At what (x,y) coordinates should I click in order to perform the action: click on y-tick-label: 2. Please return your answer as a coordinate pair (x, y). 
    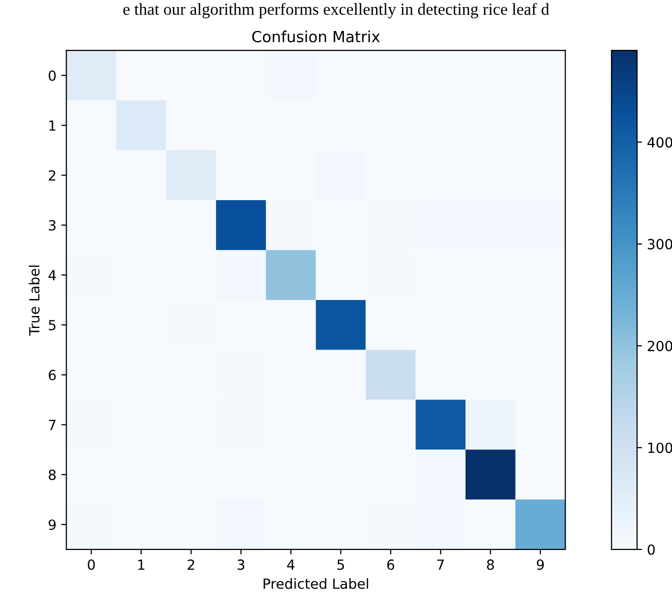
    Looking at the image, I should click on (52, 175).